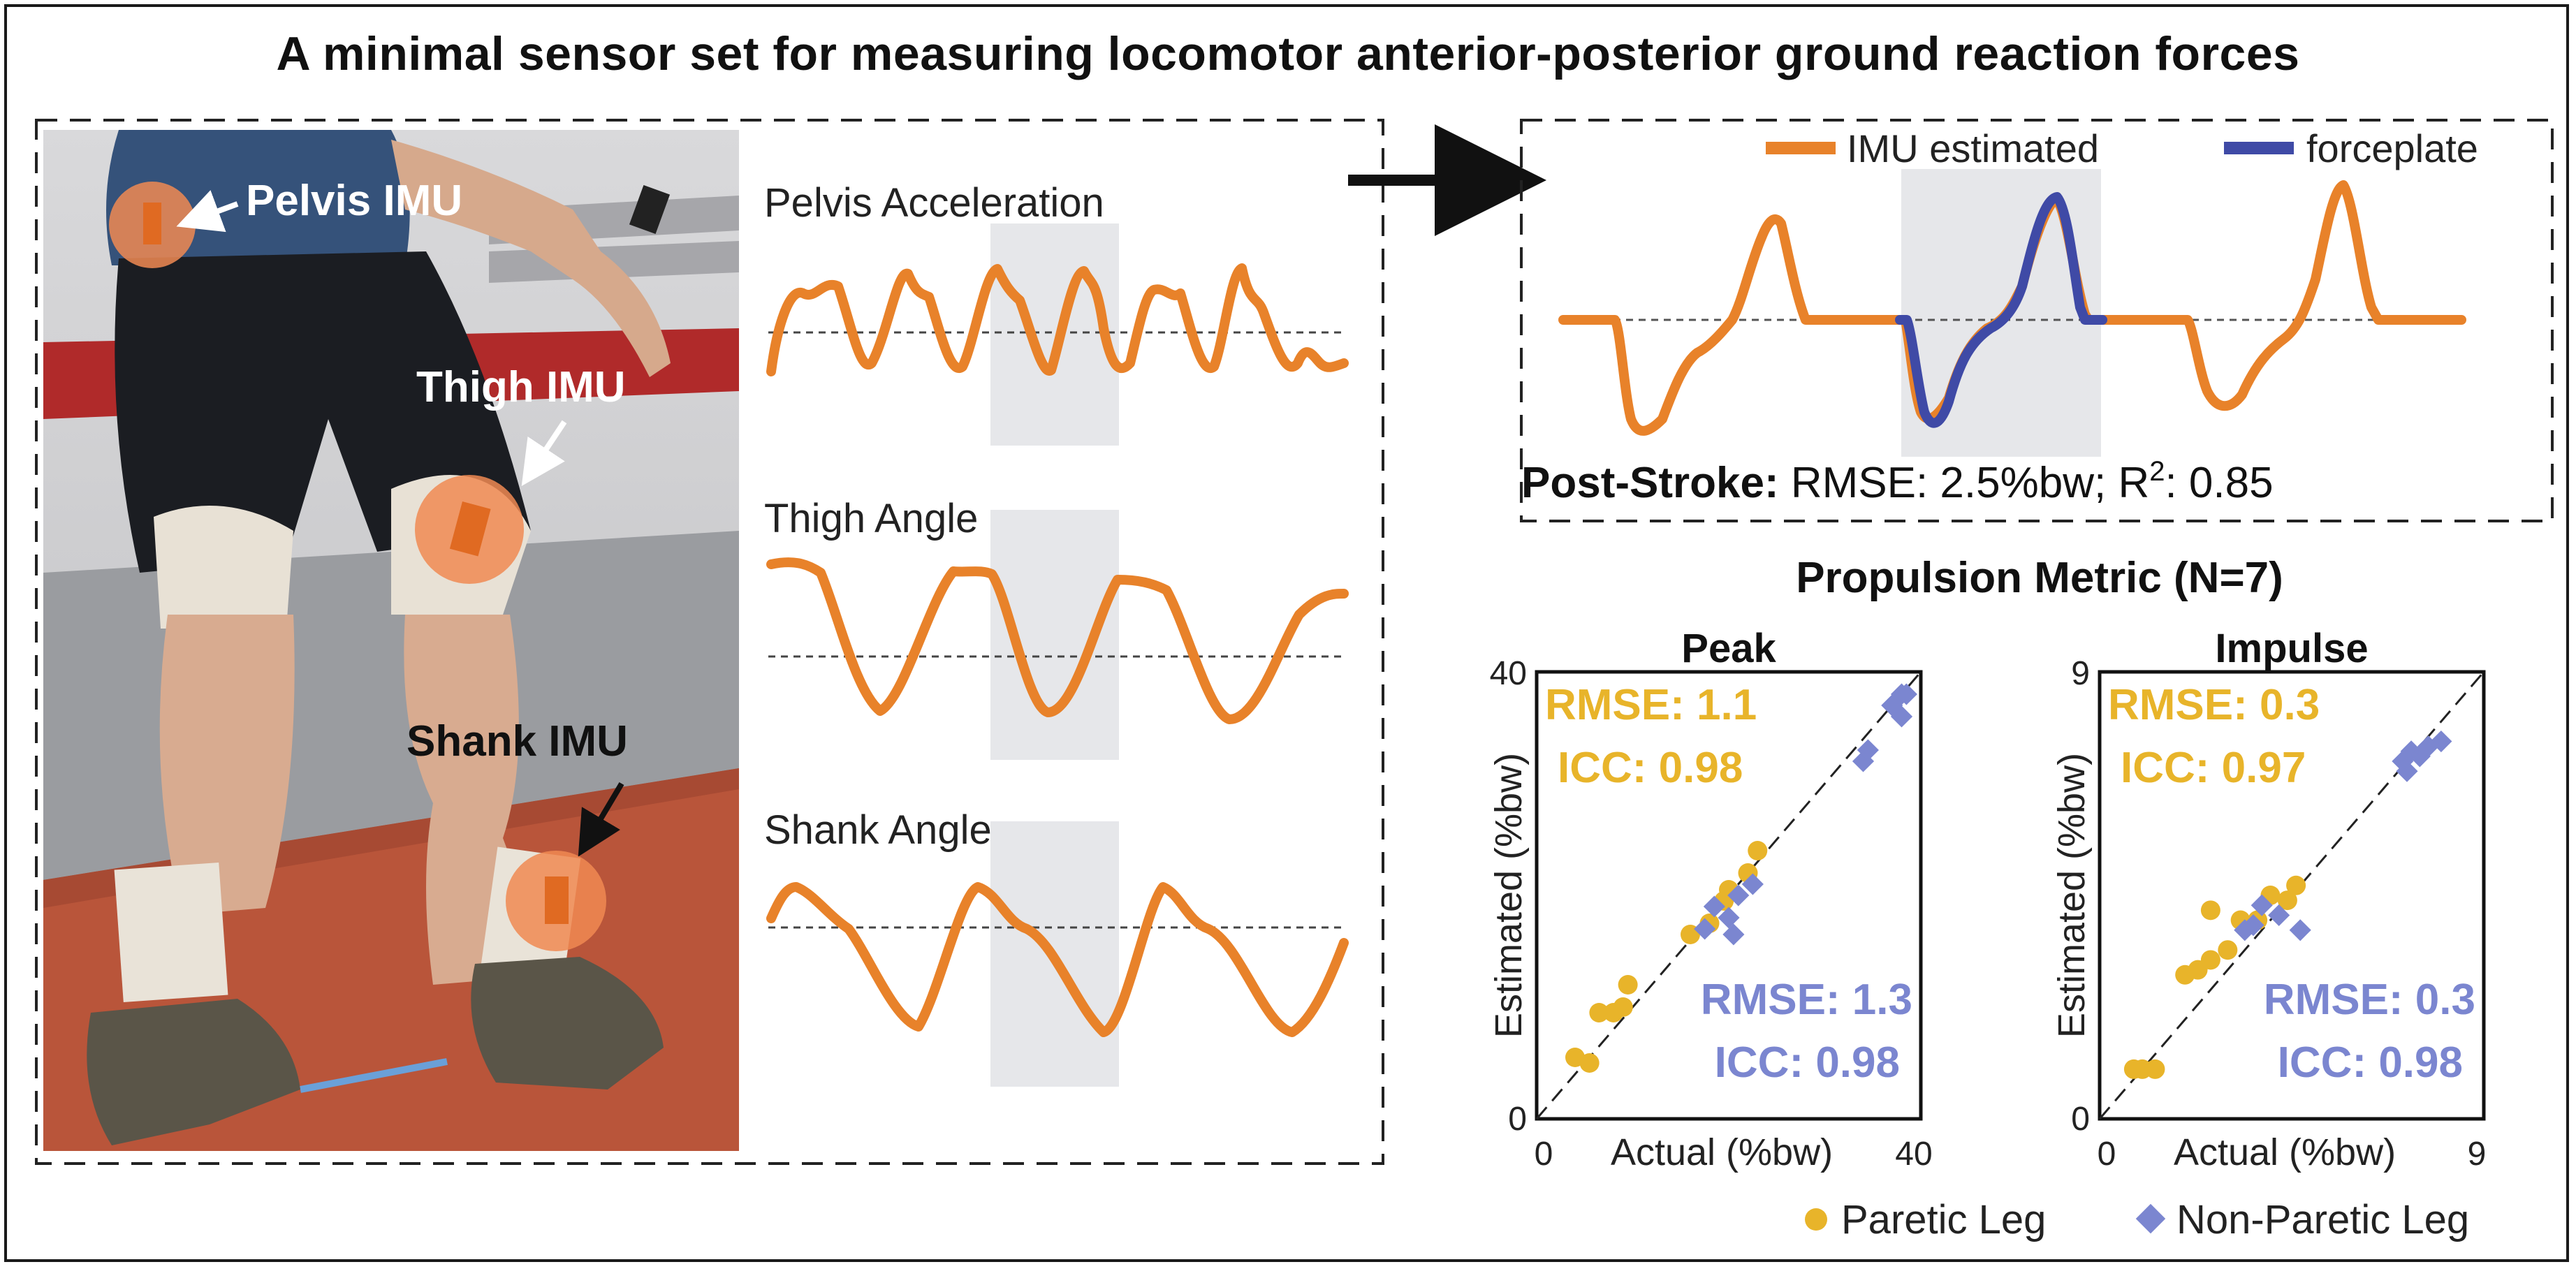  What do you see at coordinates (517, 741) in the screenshot?
I see `shank-imu-label: Shank IMU` at bounding box center [517, 741].